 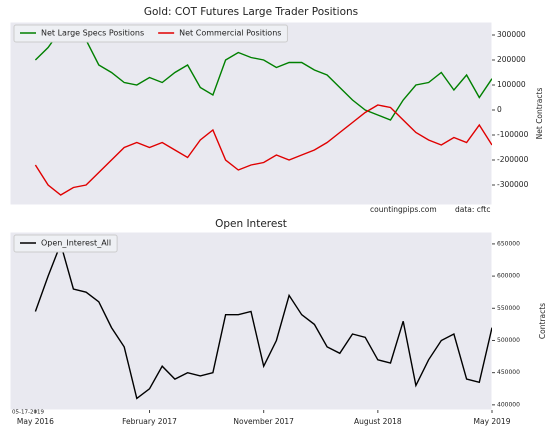 I want to click on y-tick-label: 200000, so click(x=511, y=59).